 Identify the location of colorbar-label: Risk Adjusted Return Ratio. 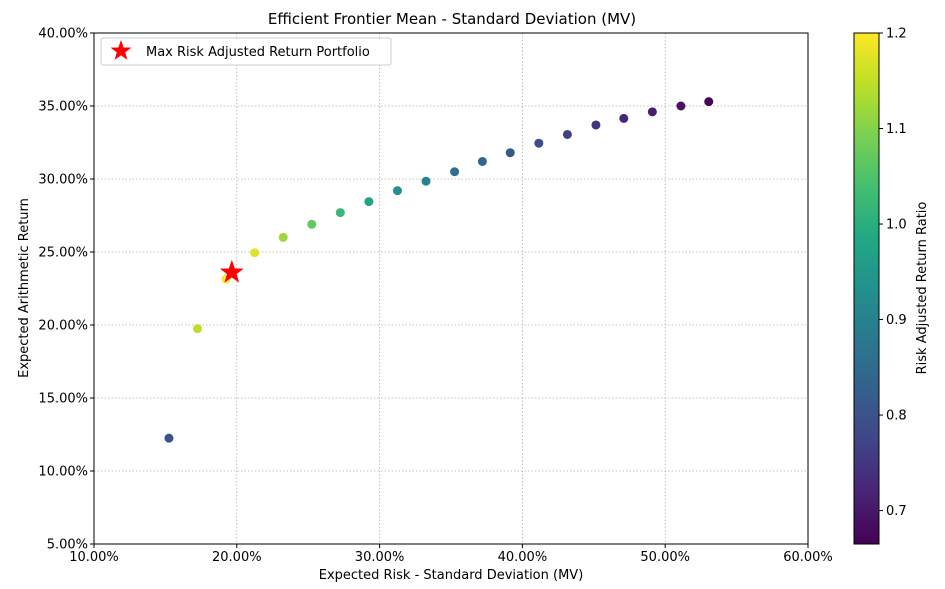
(922, 288).